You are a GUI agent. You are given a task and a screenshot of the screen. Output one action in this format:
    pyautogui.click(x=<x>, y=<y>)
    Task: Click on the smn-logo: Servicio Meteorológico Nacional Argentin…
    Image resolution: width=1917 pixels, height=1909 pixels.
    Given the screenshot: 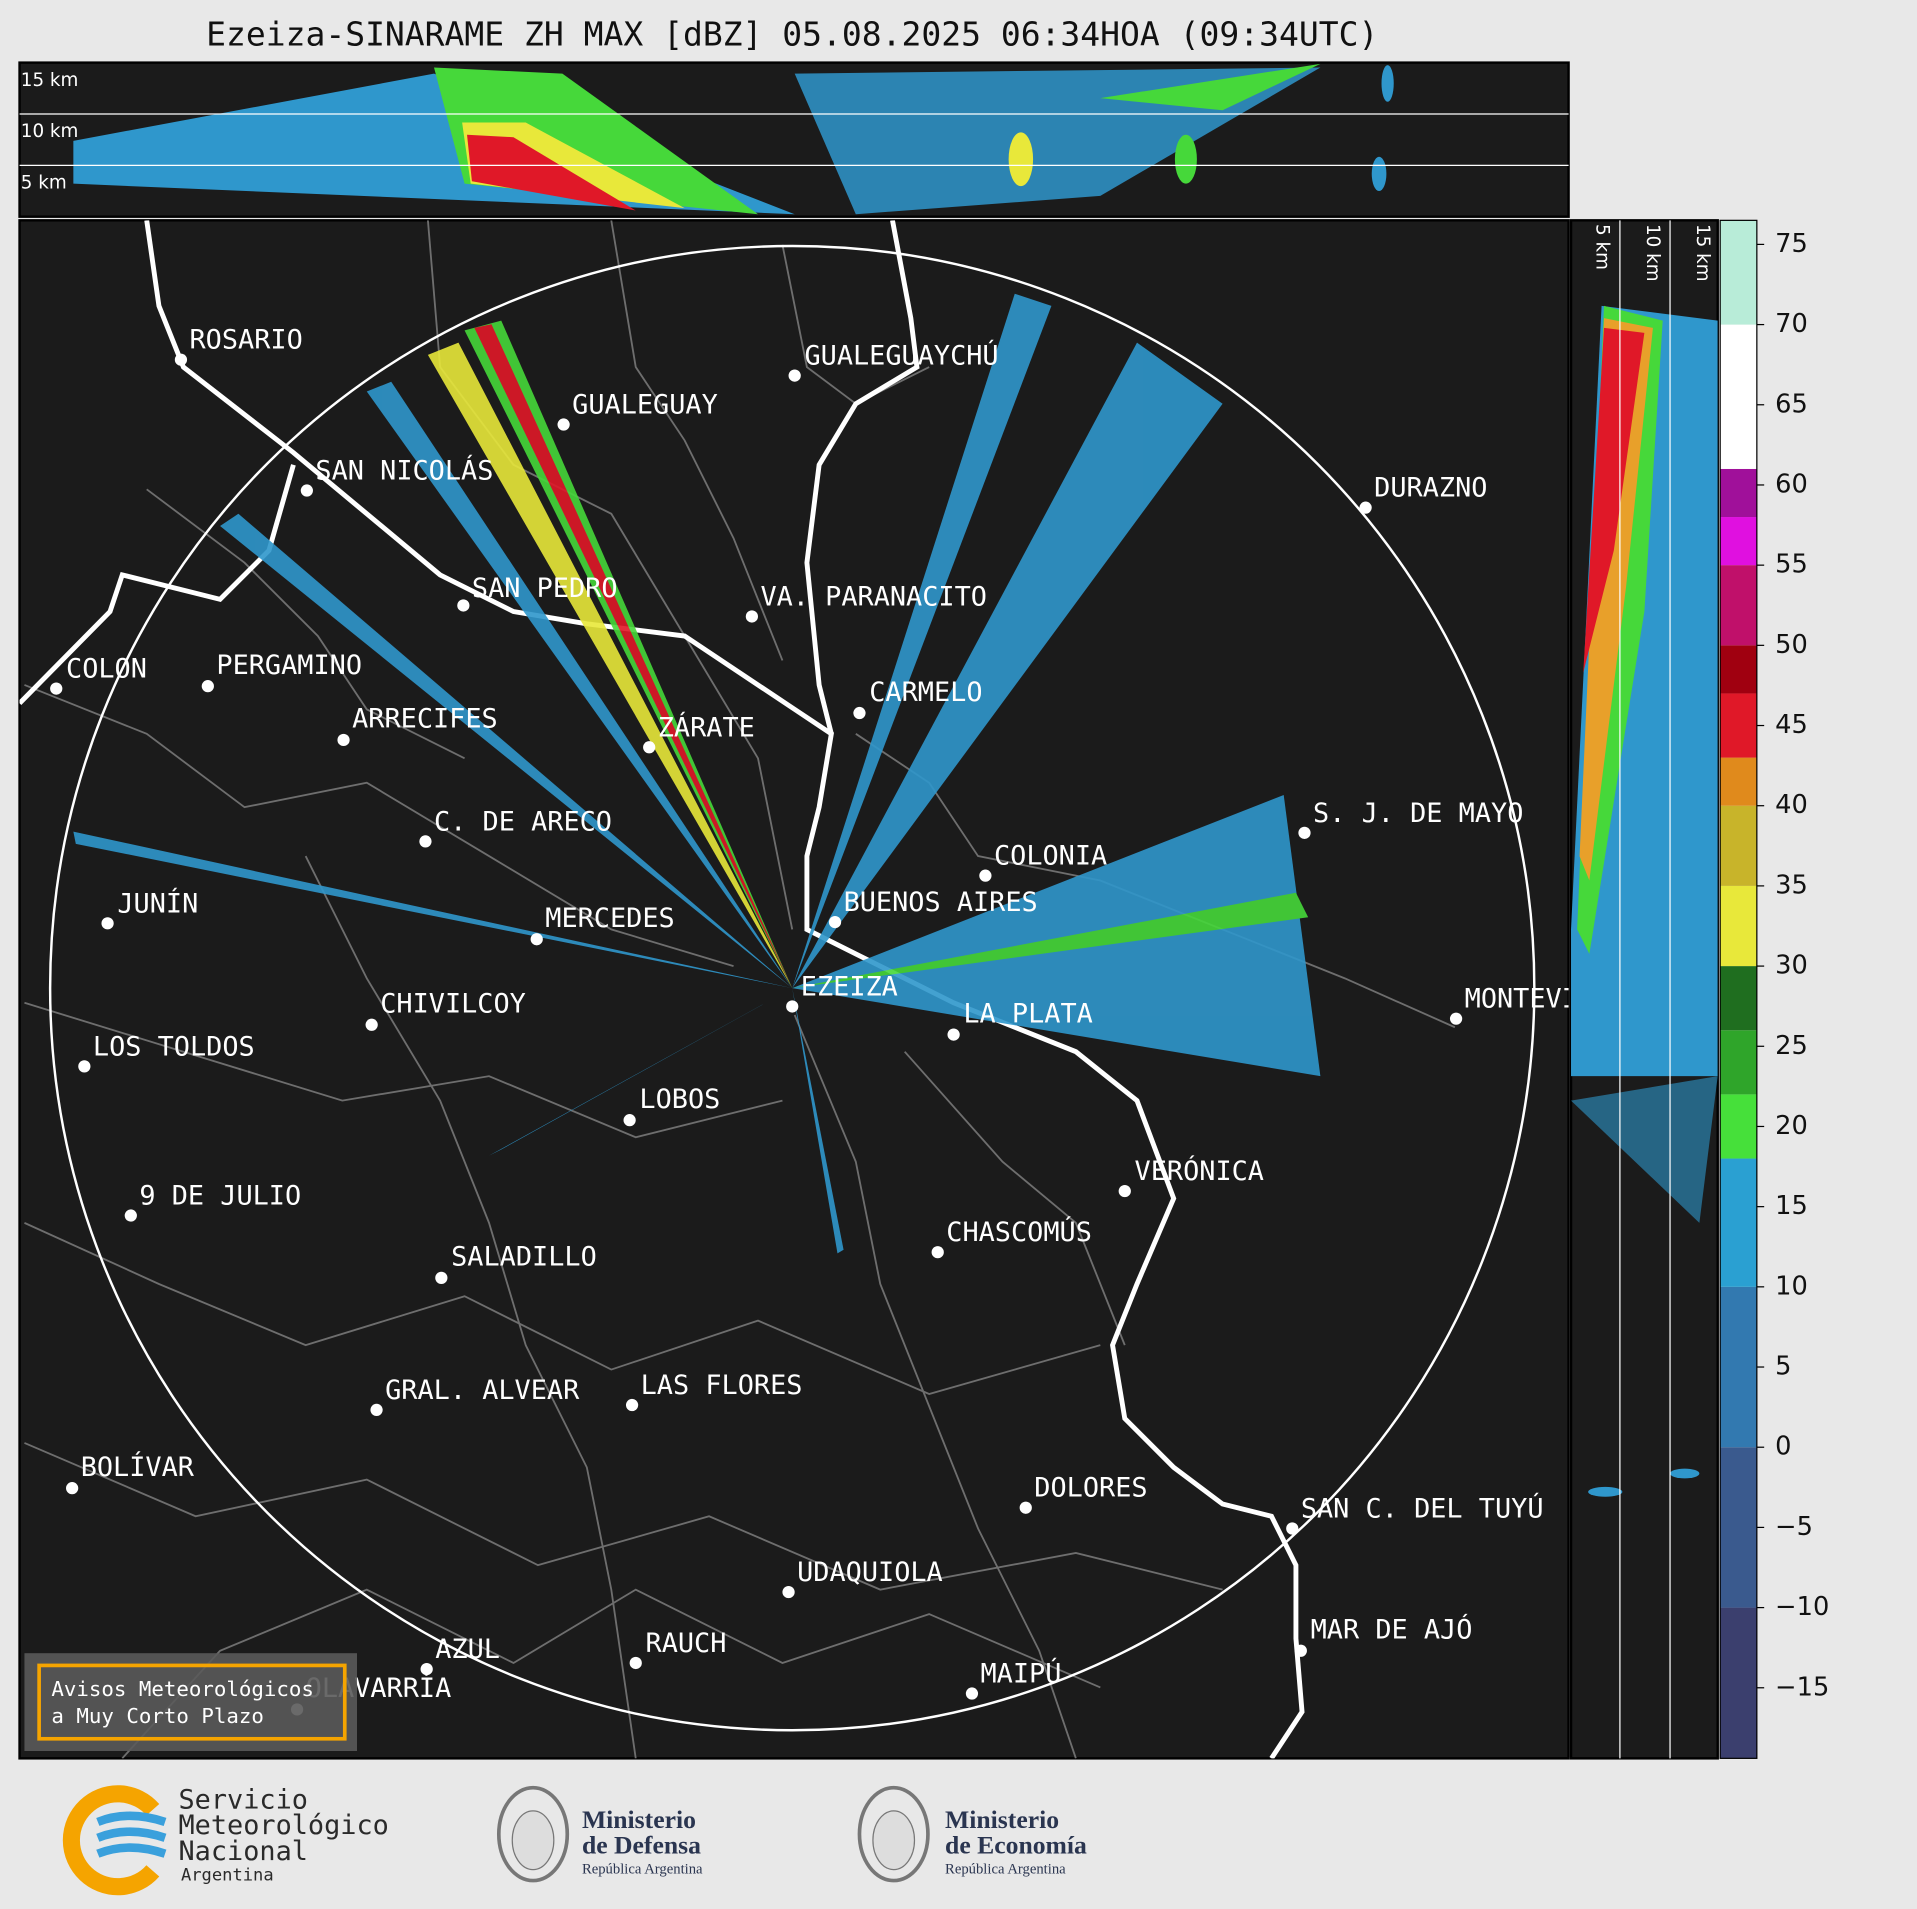 What is the action you would take?
    pyautogui.click(x=225, y=1840)
    